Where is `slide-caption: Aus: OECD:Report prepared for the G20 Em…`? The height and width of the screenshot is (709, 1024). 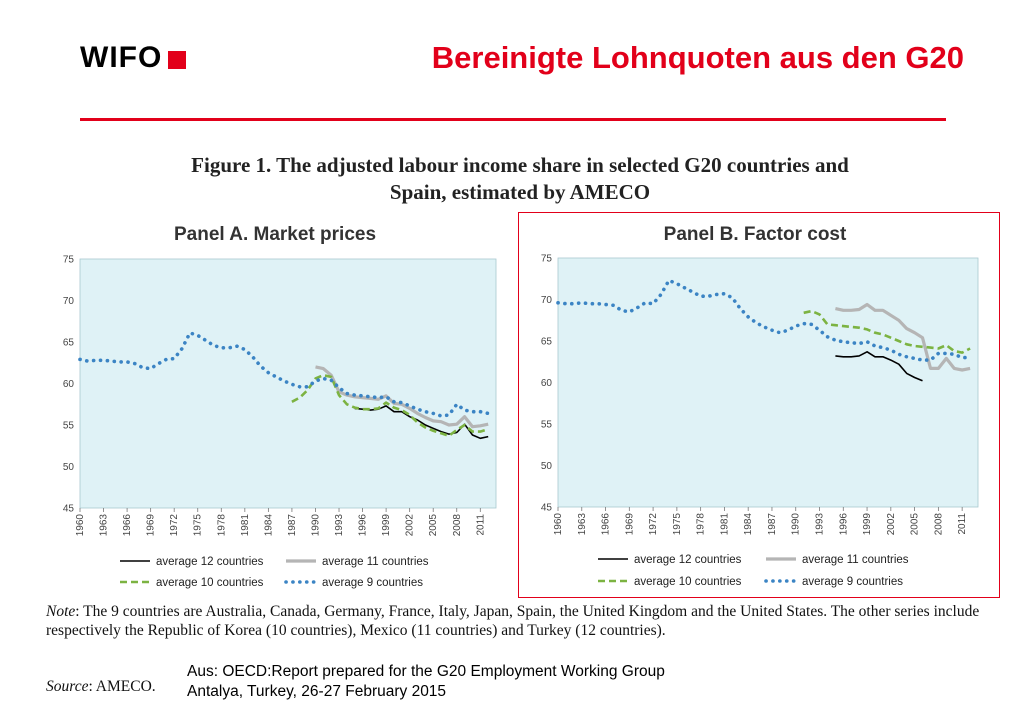
slide-caption: Aus: OECD:Report prepared for the G20 Em… is located at coordinates (426, 682).